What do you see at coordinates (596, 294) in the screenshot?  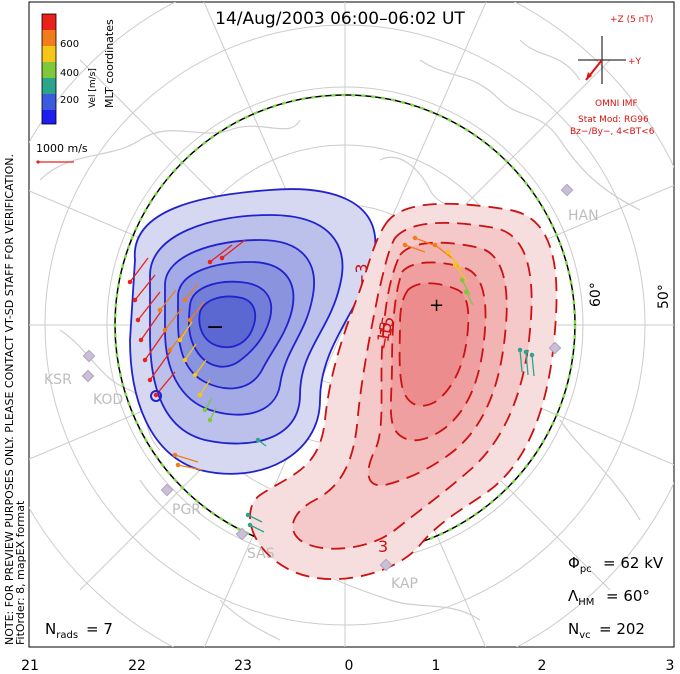 I see `latitude-label-60: 60°` at bounding box center [596, 294].